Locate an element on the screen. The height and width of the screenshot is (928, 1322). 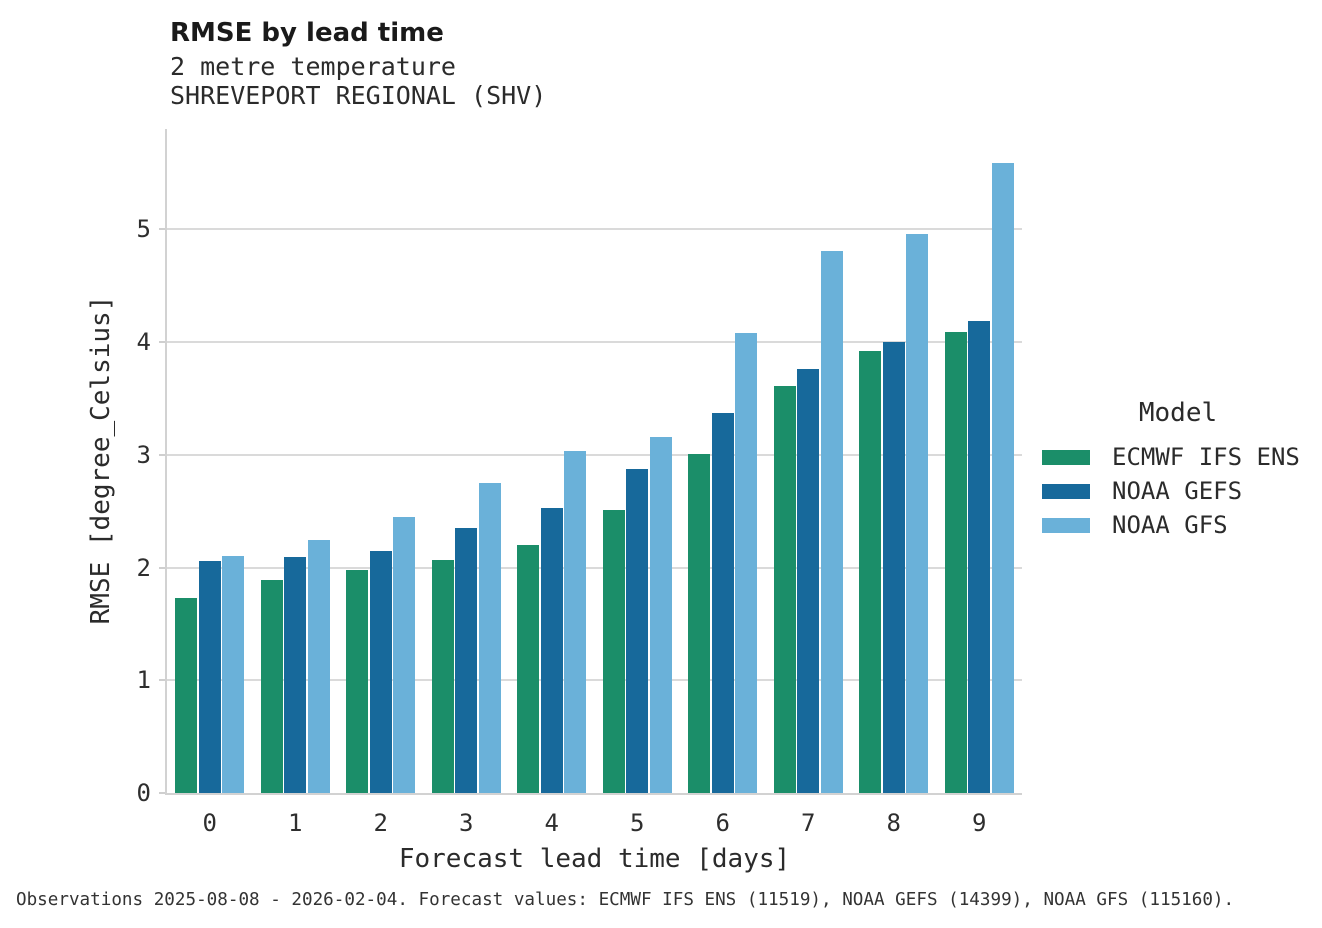
legend-label: NOAA GFS is located at coordinates (1170, 525).